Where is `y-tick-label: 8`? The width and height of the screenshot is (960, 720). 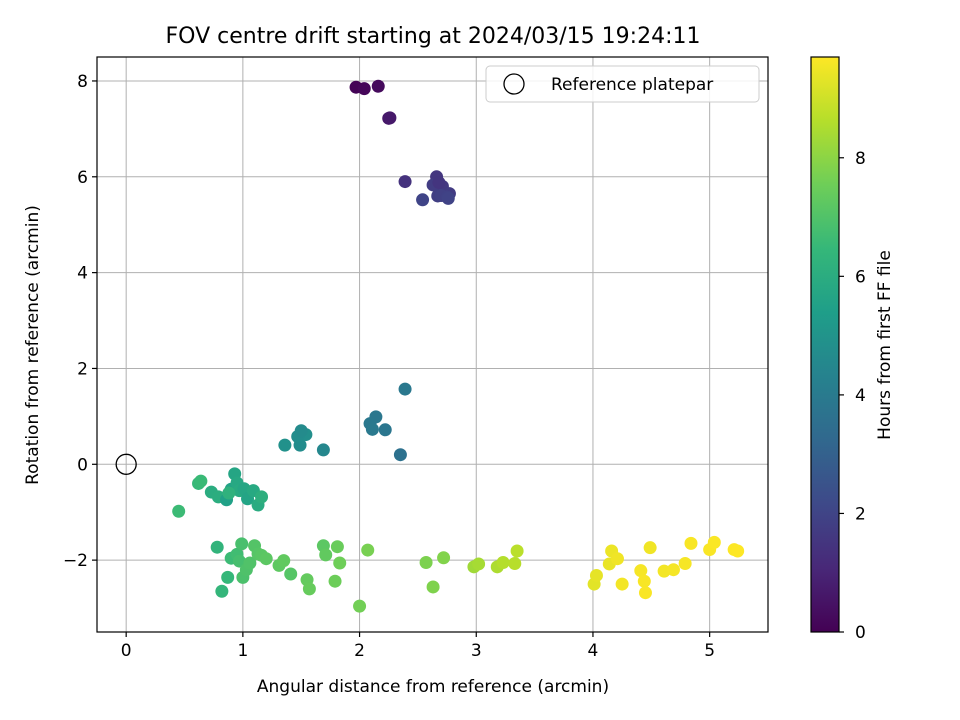 y-tick-label: 8 is located at coordinates (82, 82).